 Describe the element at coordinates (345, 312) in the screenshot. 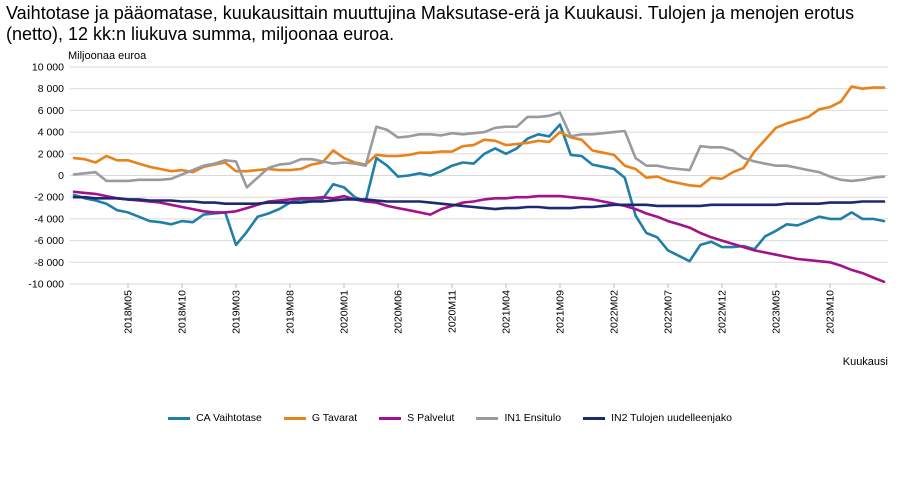

I see `x-tick-label: 2020M01` at that location.